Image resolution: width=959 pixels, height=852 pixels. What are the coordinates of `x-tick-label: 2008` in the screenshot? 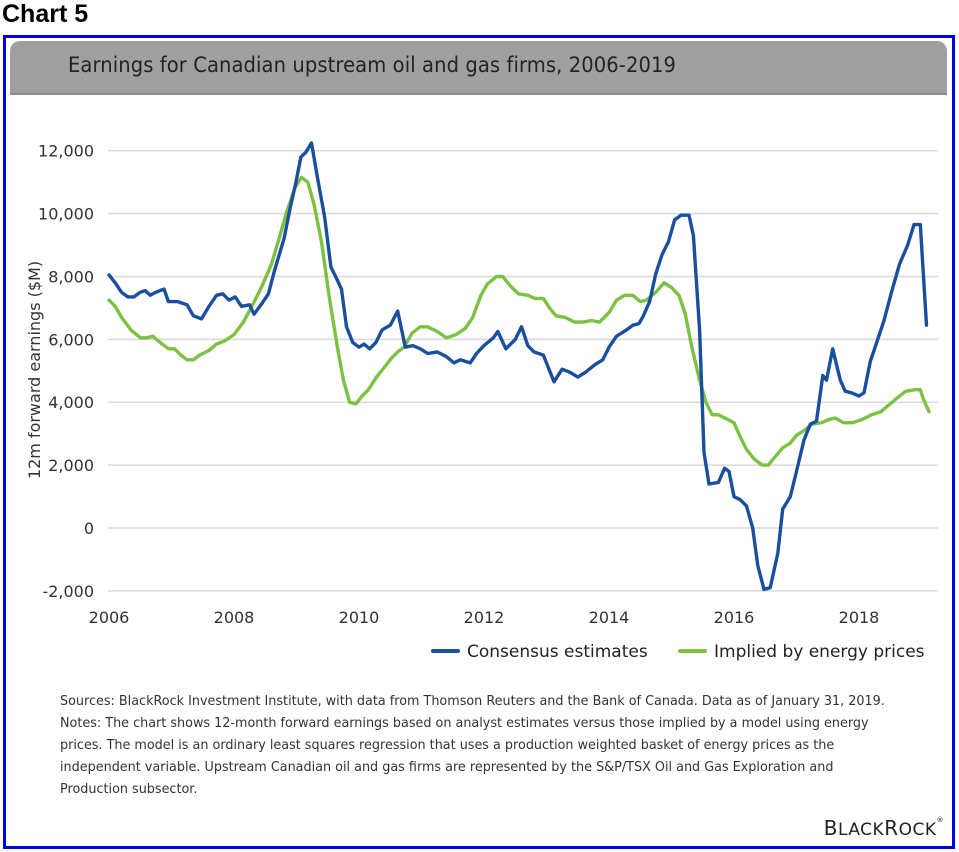 It's located at (234, 617).